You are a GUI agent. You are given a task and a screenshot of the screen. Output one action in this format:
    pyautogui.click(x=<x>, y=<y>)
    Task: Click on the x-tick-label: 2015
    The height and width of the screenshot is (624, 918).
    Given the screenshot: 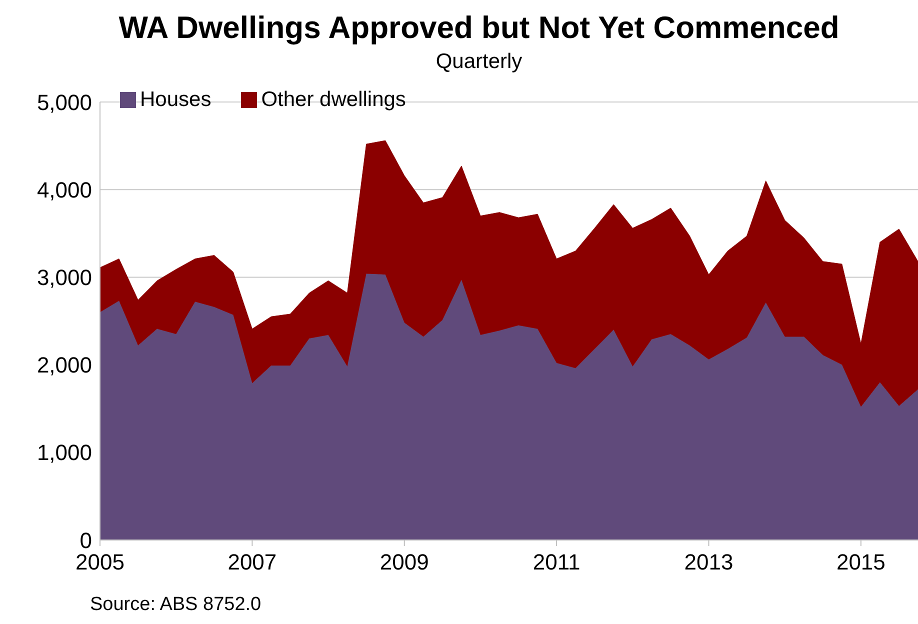 What is the action you would take?
    pyautogui.click(x=861, y=562)
    